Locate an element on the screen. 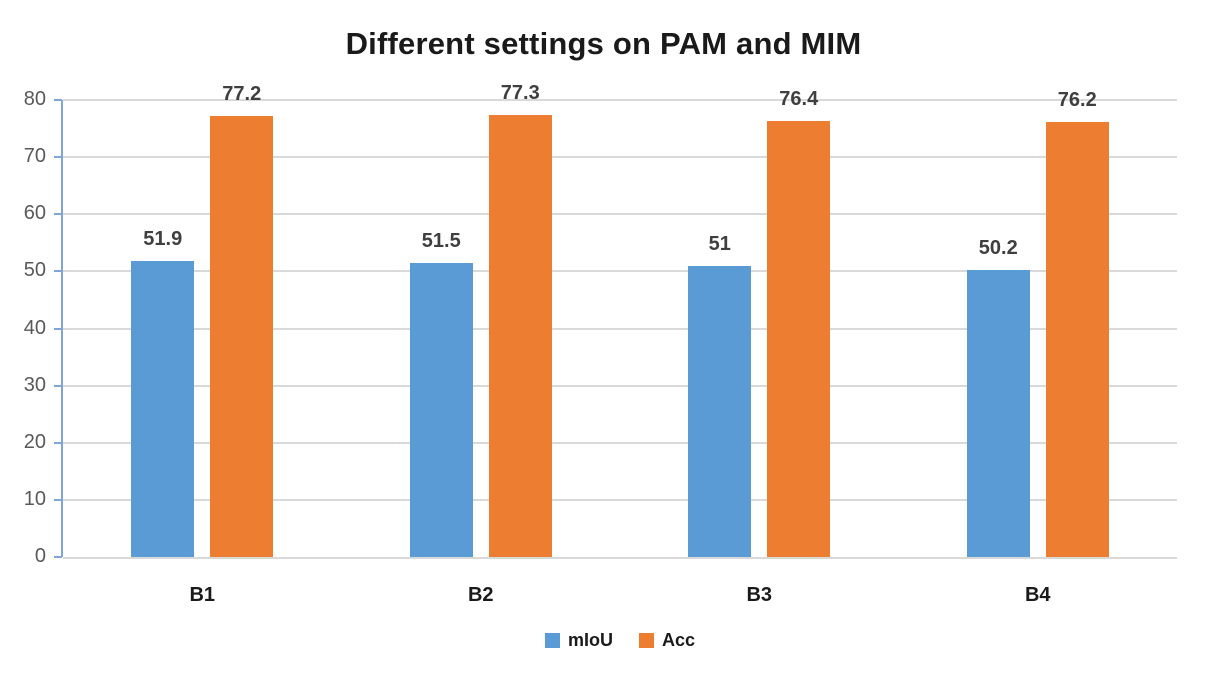 The height and width of the screenshot is (682, 1207). bar-acc-b2 is located at coordinates (520, 336).